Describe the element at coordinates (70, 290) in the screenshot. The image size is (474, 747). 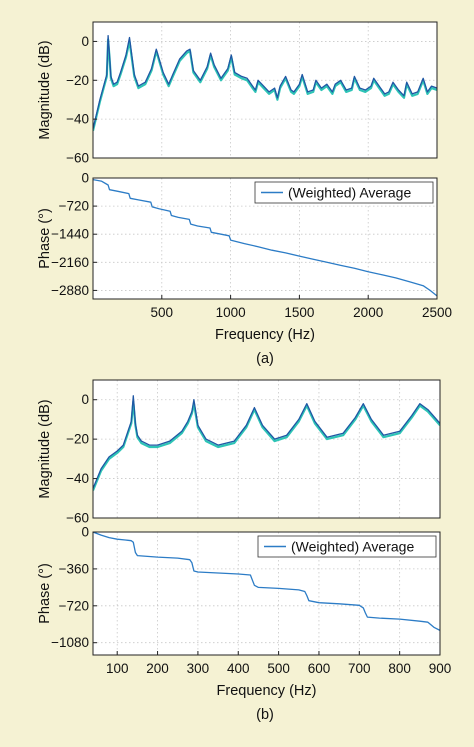
I see `y-tick-label: −2880` at that location.